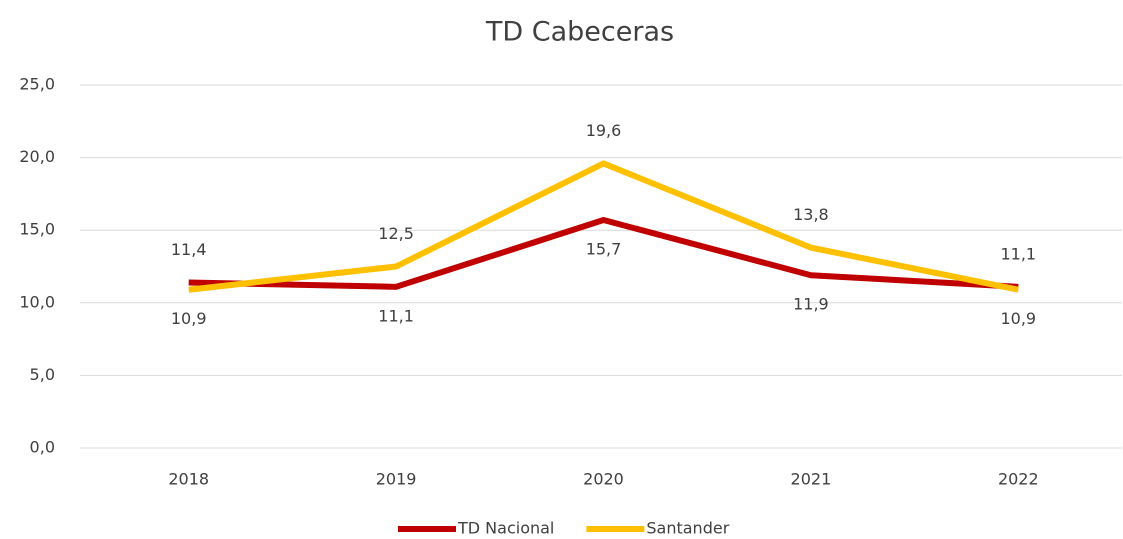  What do you see at coordinates (811, 304) in the screenshot?
I see `data-label: 11,9` at bounding box center [811, 304].